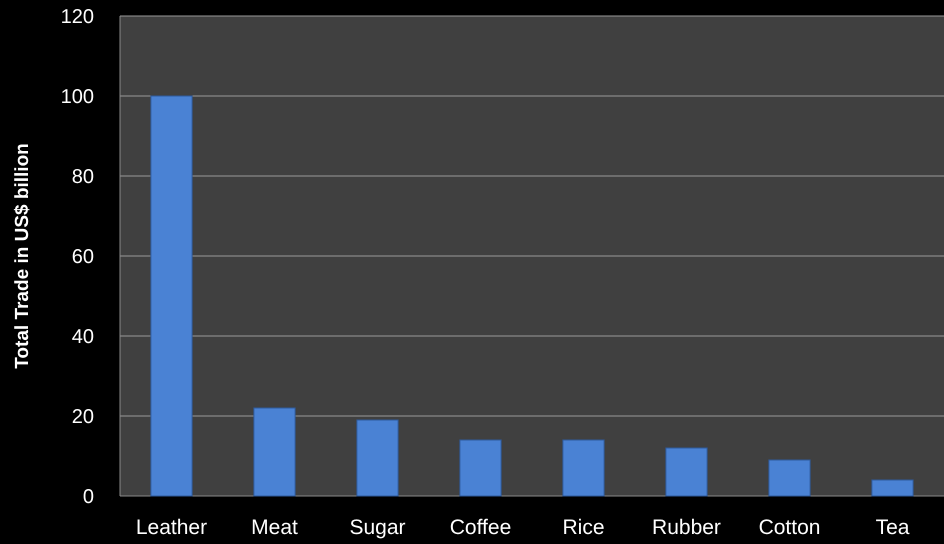 The width and height of the screenshot is (944, 544). Describe the element at coordinates (686, 527) in the screenshot. I see `x-tick-label: Rubber` at that location.